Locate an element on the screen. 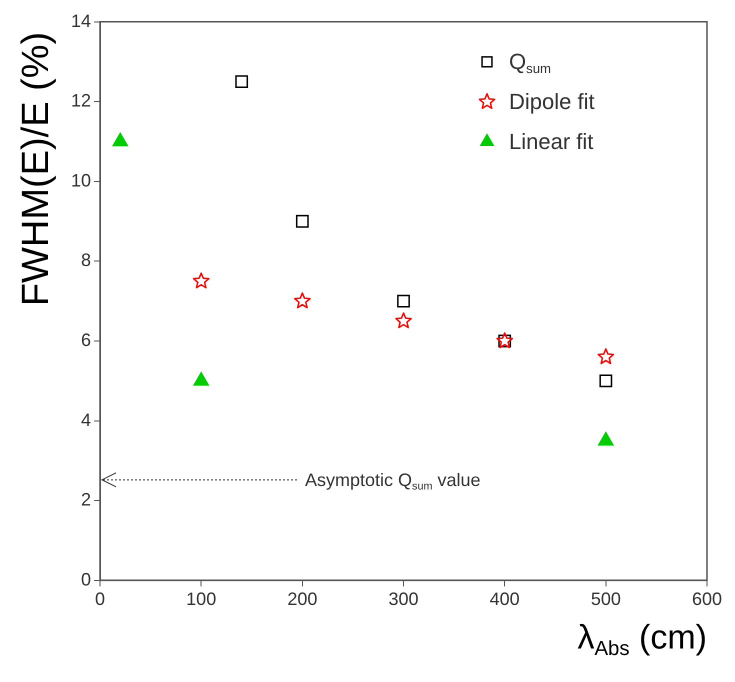 Image resolution: width=735 pixels, height=682 pixels. y-axis-title: FWHM(E)/E (%) is located at coordinates (36, 169).